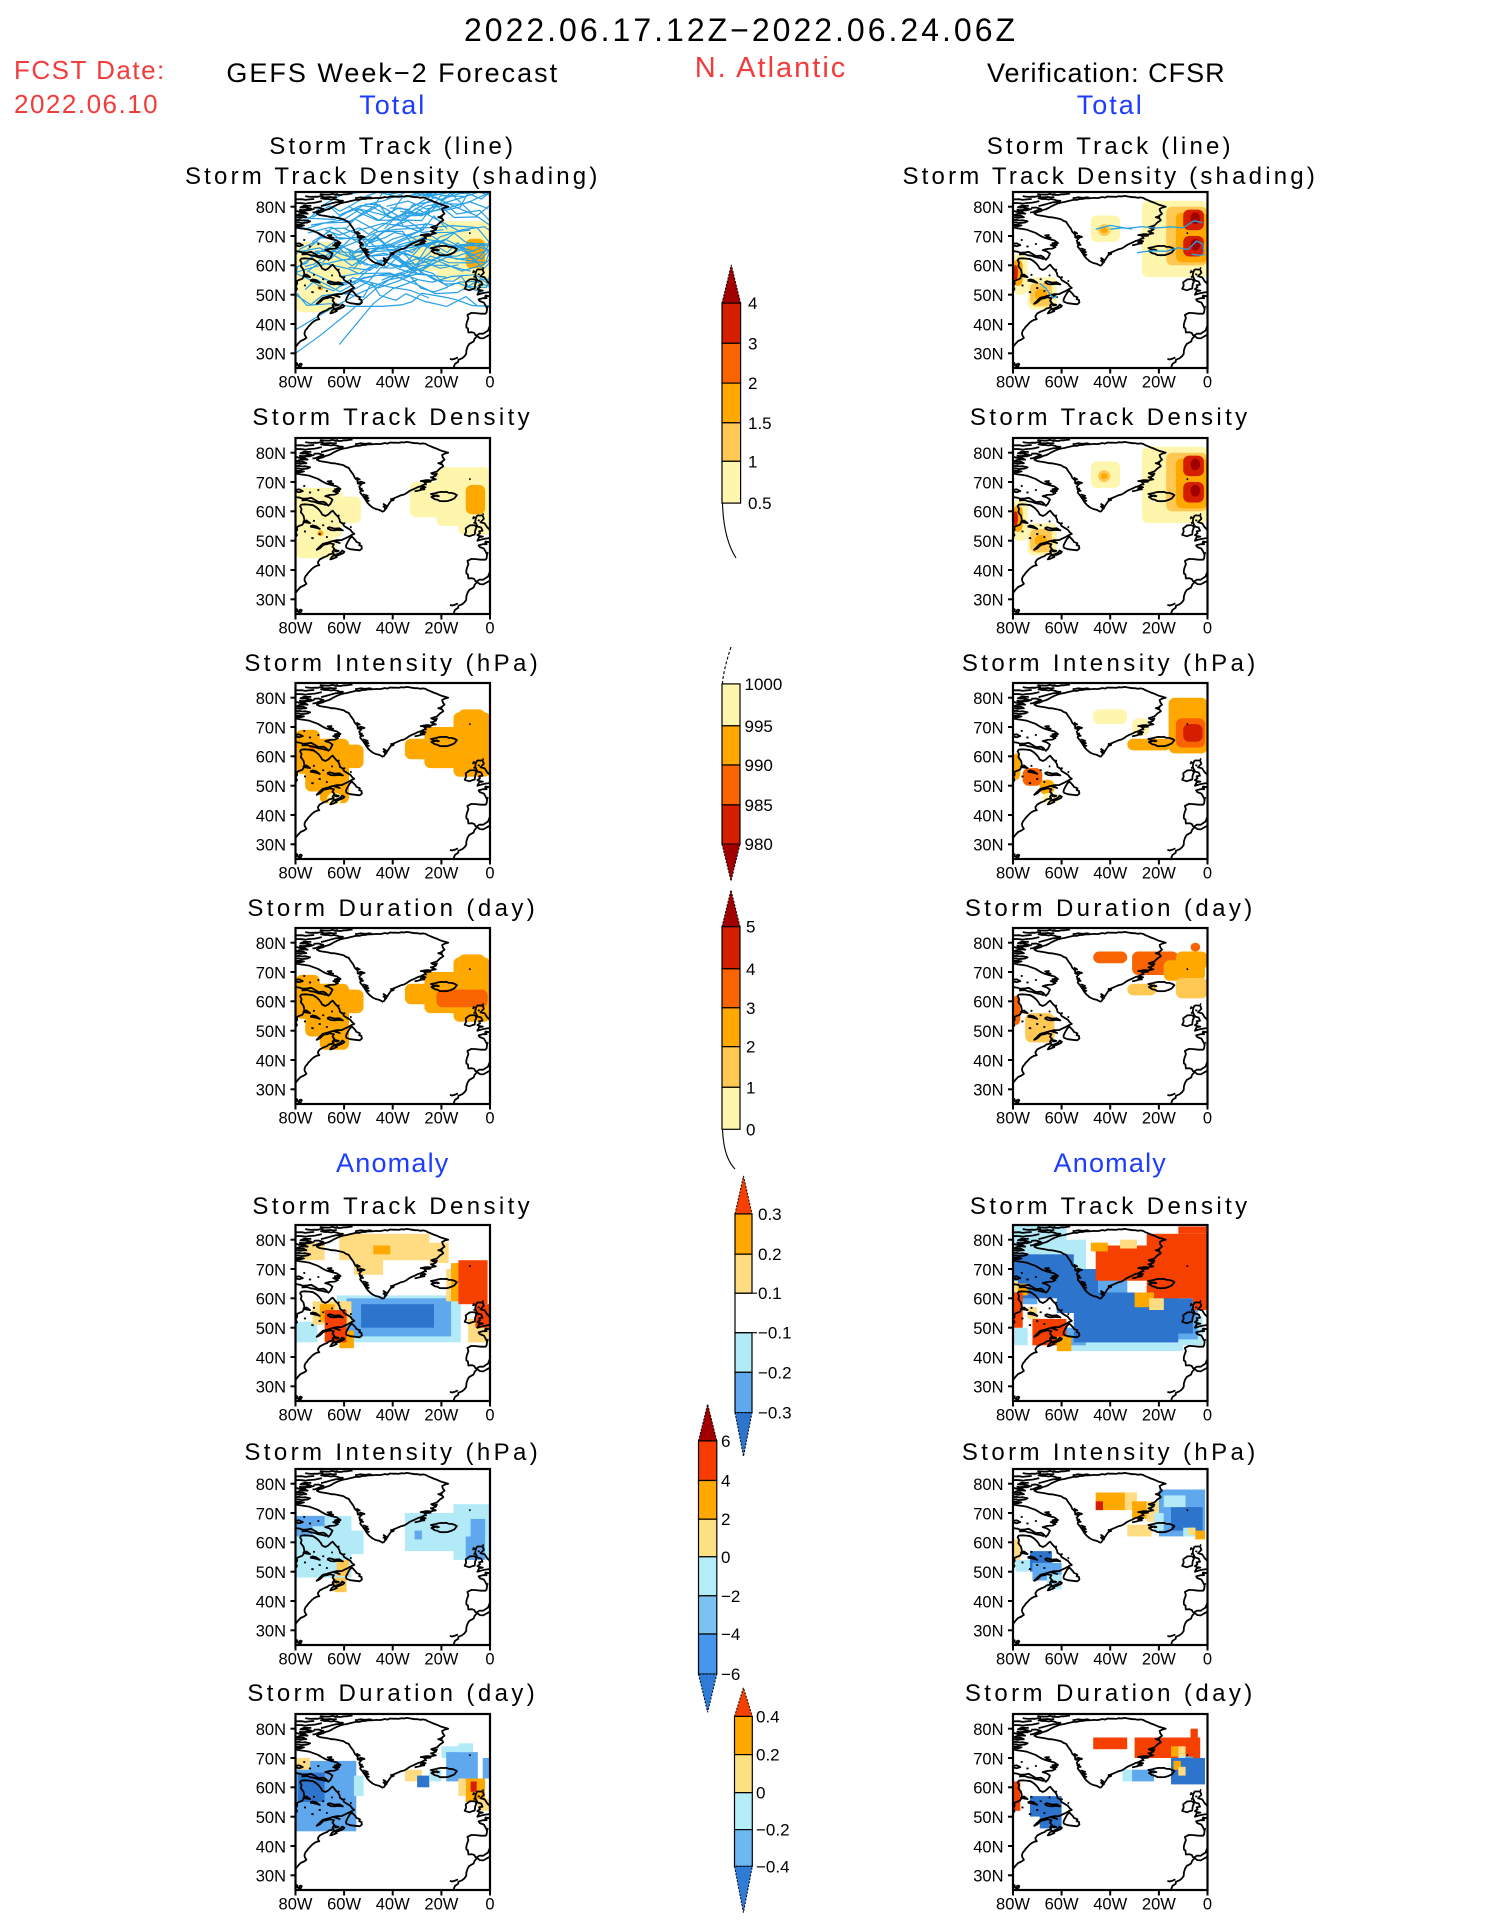 This screenshot has height=1930, width=1487. What do you see at coordinates (775, 1413) in the screenshot?
I see `svg-text: −0.3` at bounding box center [775, 1413].